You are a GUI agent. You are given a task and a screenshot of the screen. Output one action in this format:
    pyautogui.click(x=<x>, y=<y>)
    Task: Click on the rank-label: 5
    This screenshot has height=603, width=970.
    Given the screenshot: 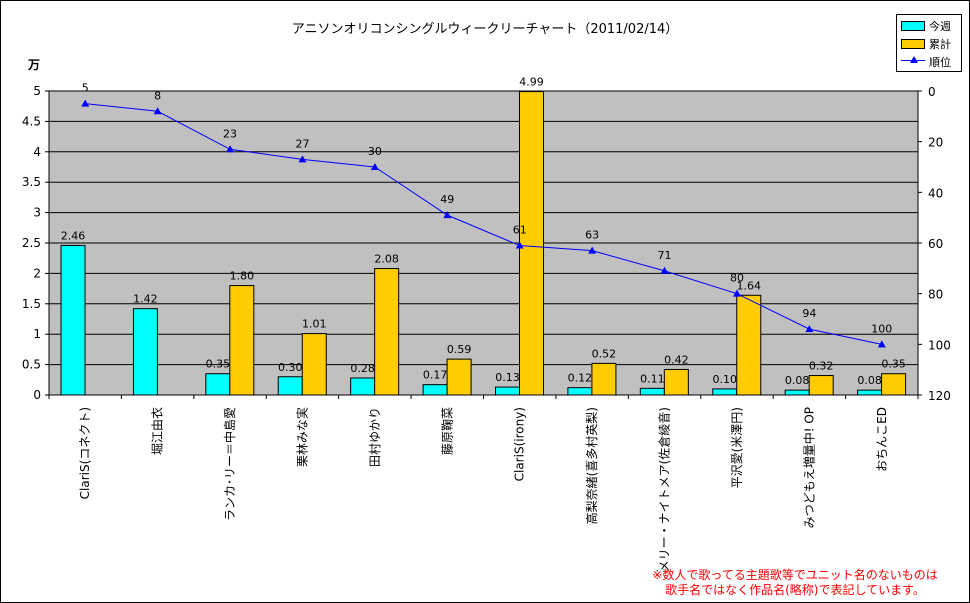 What is the action you would take?
    pyautogui.click(x=85, y=88)
    